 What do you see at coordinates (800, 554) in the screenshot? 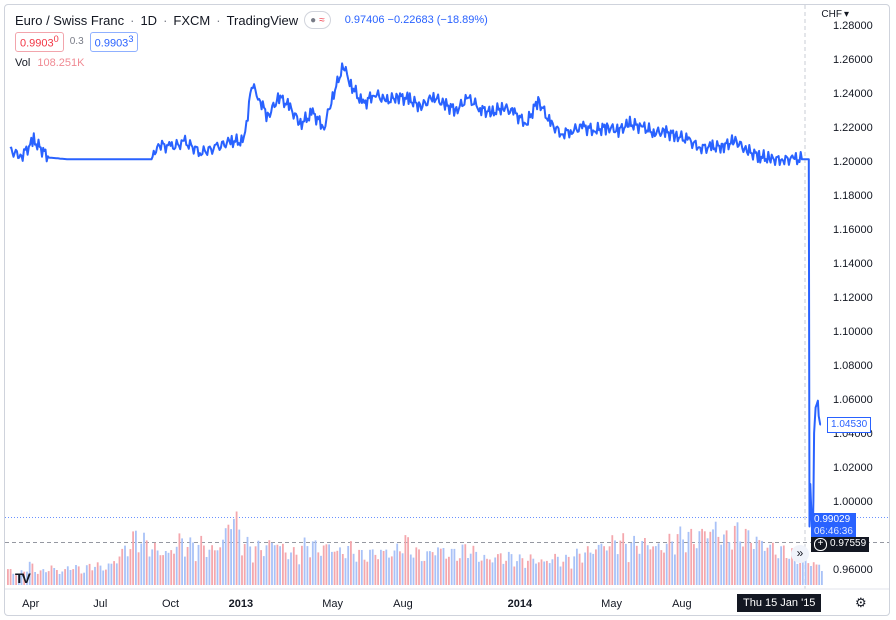
I see `double-chevron-right-icon: »` at bounding box center [800, 554].